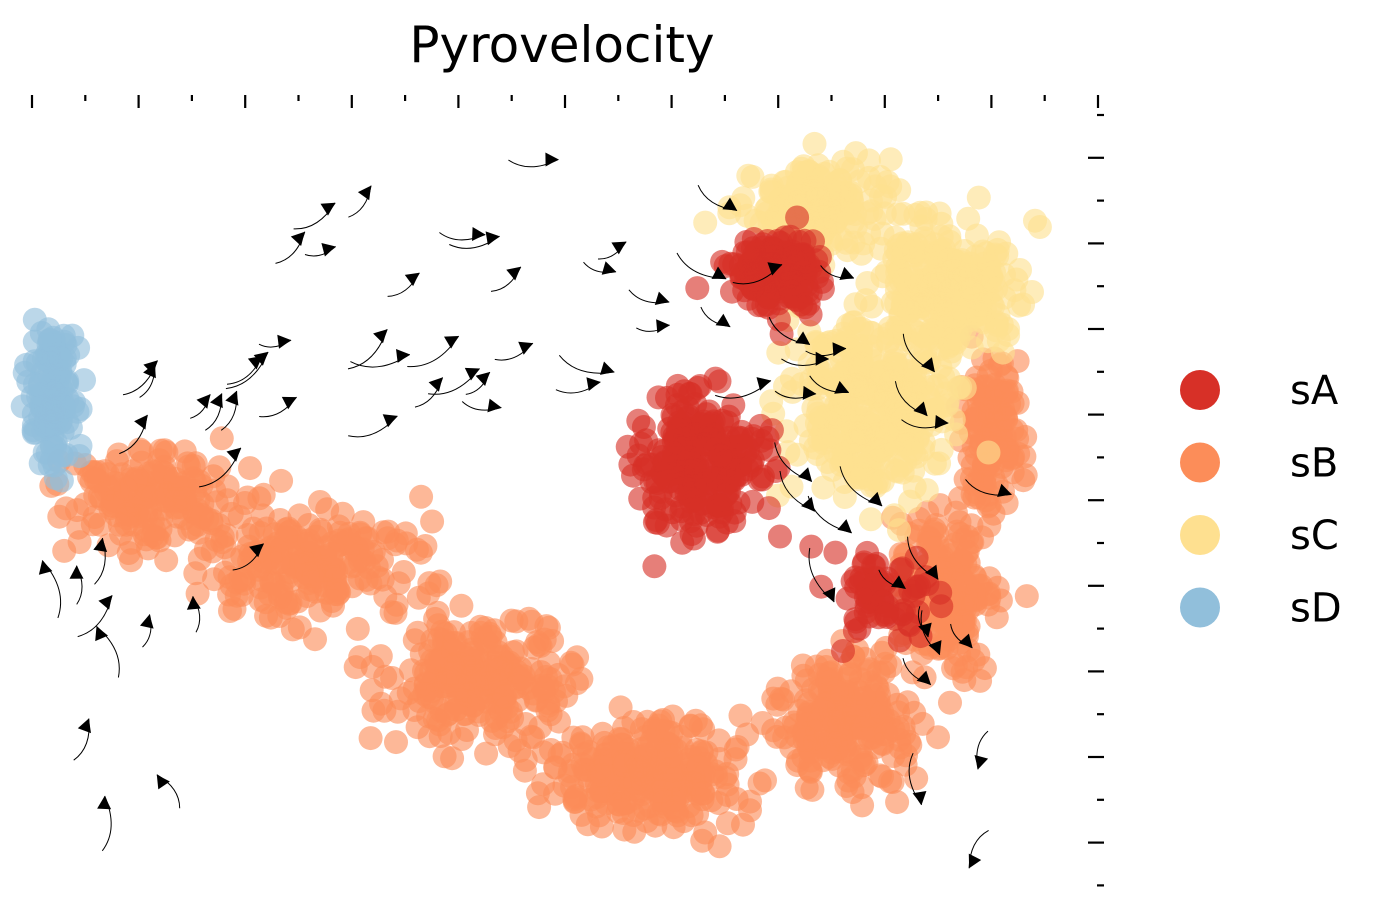 Image resolution: width=1394 pixels, height=923 pixels. Describe the element at coordinates (1316, 609) in the screenshot. I see `legend-label-sD: sD` at that location.